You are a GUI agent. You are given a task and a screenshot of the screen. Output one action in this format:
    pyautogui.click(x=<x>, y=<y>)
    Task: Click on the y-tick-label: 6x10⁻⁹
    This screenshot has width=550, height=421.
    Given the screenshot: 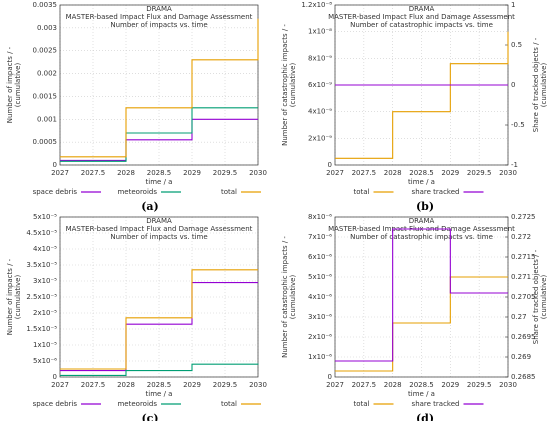 What is the action you would take?
    pyautogui.click(x=320, y=85)
    